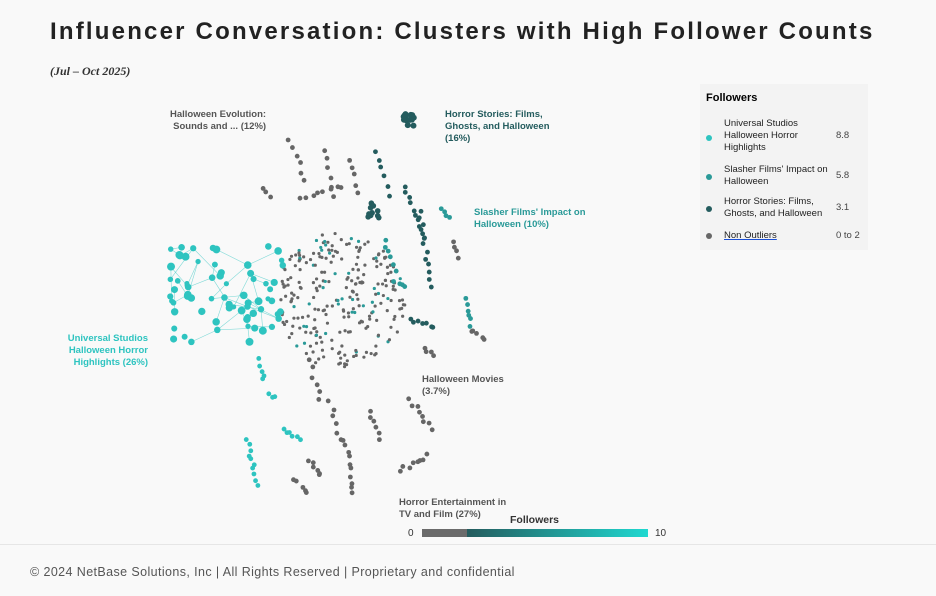 This screenshot has width=936, height=596. I want to click on cluster-label-halloween-evolution: Halloween Evolution: Sounds and ... (12%), so click(218, 121).